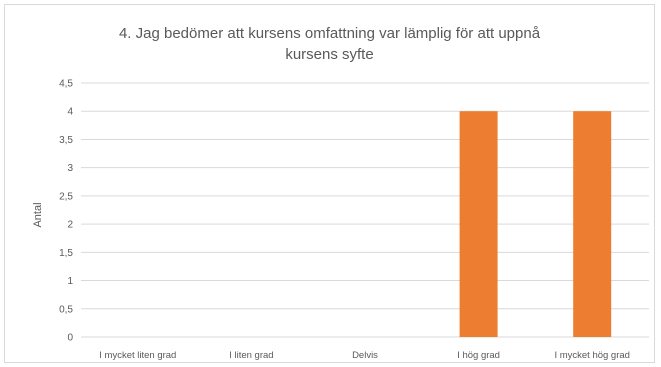 The height and width of the screenshot is (367, 661). I want to click on x-category-label: I liten grad, so click(251, 355).